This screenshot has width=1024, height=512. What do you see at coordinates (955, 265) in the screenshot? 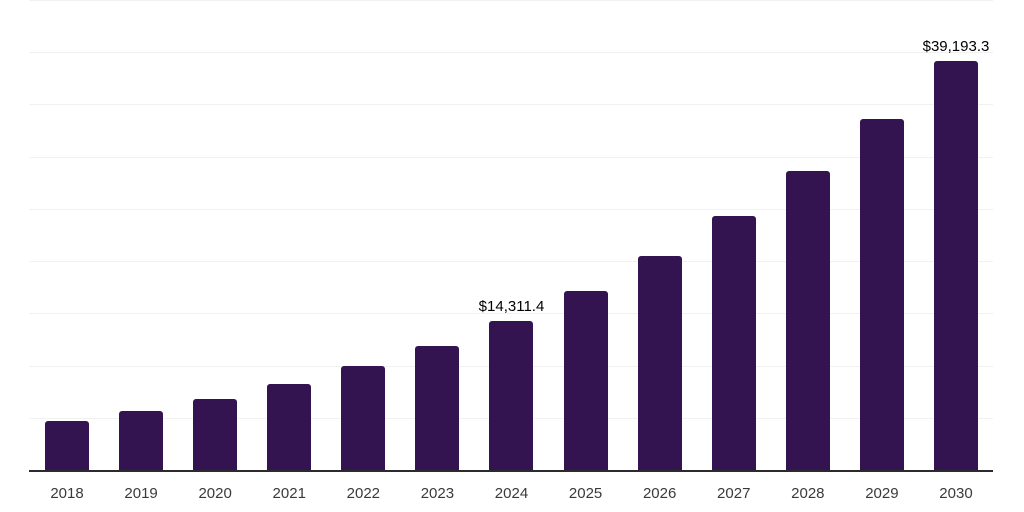
I see `bar-2030` at bounding box center [955, 265].